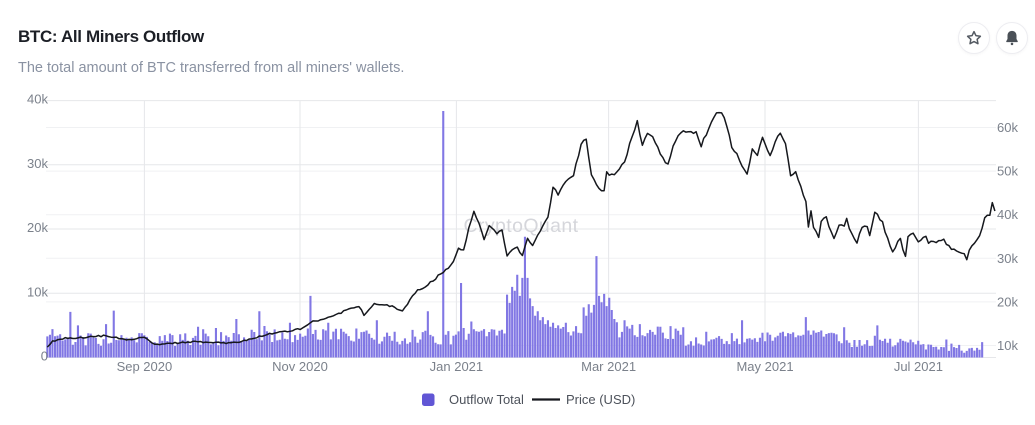  I want to click on svg-text: Nov 2020, so click(300, 366).